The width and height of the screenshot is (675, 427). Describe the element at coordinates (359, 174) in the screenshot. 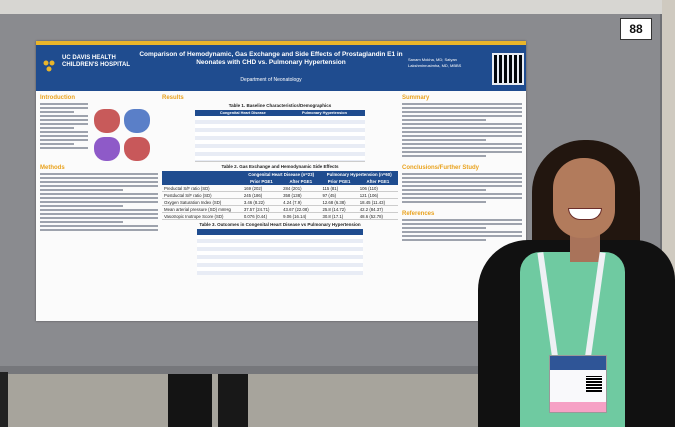

I see `table2-group-header: Pulmonary Hypertension (n=60)` at that location.